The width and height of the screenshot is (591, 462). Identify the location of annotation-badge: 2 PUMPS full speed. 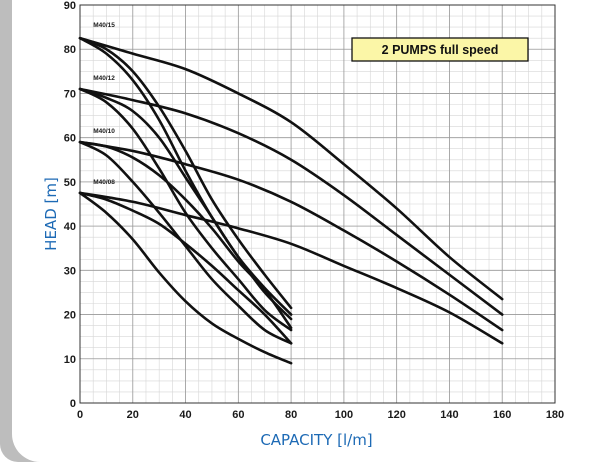
(440, 49).